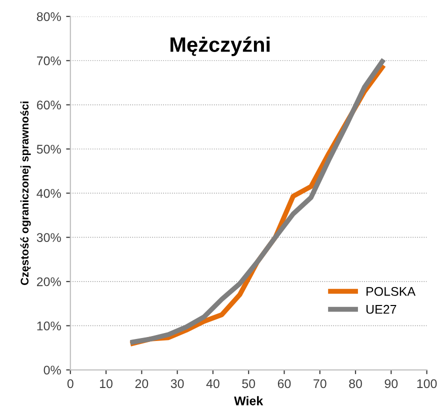 The image size is (440, 411). I want to click on x-tick-label: 50, so click(249, 383).